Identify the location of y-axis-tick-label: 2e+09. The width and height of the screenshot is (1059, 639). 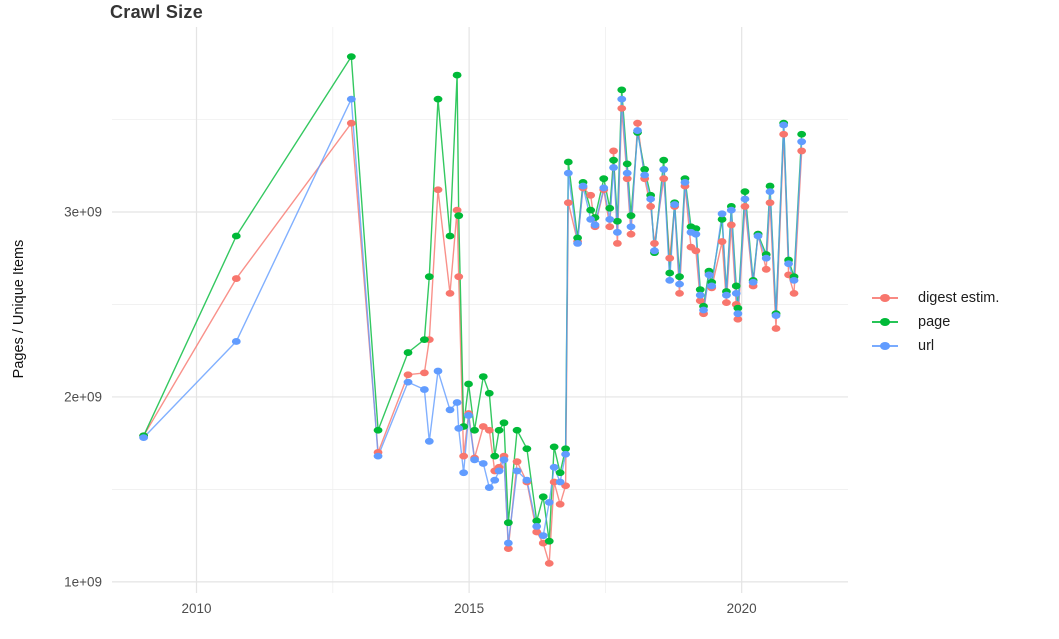
(83, 396).